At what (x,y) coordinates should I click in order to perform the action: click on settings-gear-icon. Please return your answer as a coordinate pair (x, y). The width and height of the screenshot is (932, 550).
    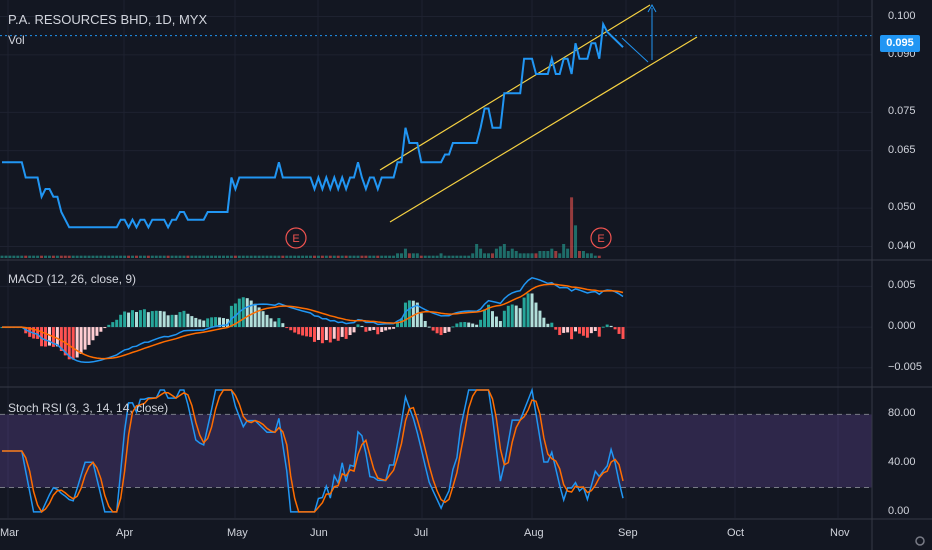
    Looking at the image, I should click on (920, 541).